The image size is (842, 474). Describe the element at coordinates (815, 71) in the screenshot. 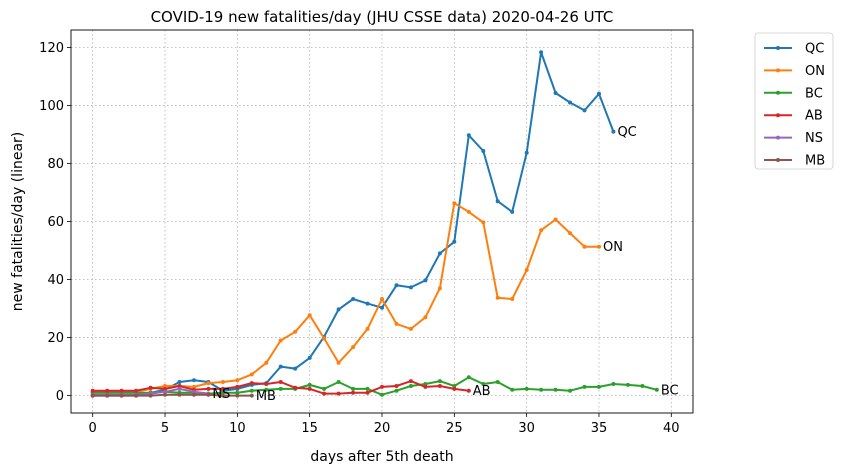

I see `legend-label-on: ON` at that location.